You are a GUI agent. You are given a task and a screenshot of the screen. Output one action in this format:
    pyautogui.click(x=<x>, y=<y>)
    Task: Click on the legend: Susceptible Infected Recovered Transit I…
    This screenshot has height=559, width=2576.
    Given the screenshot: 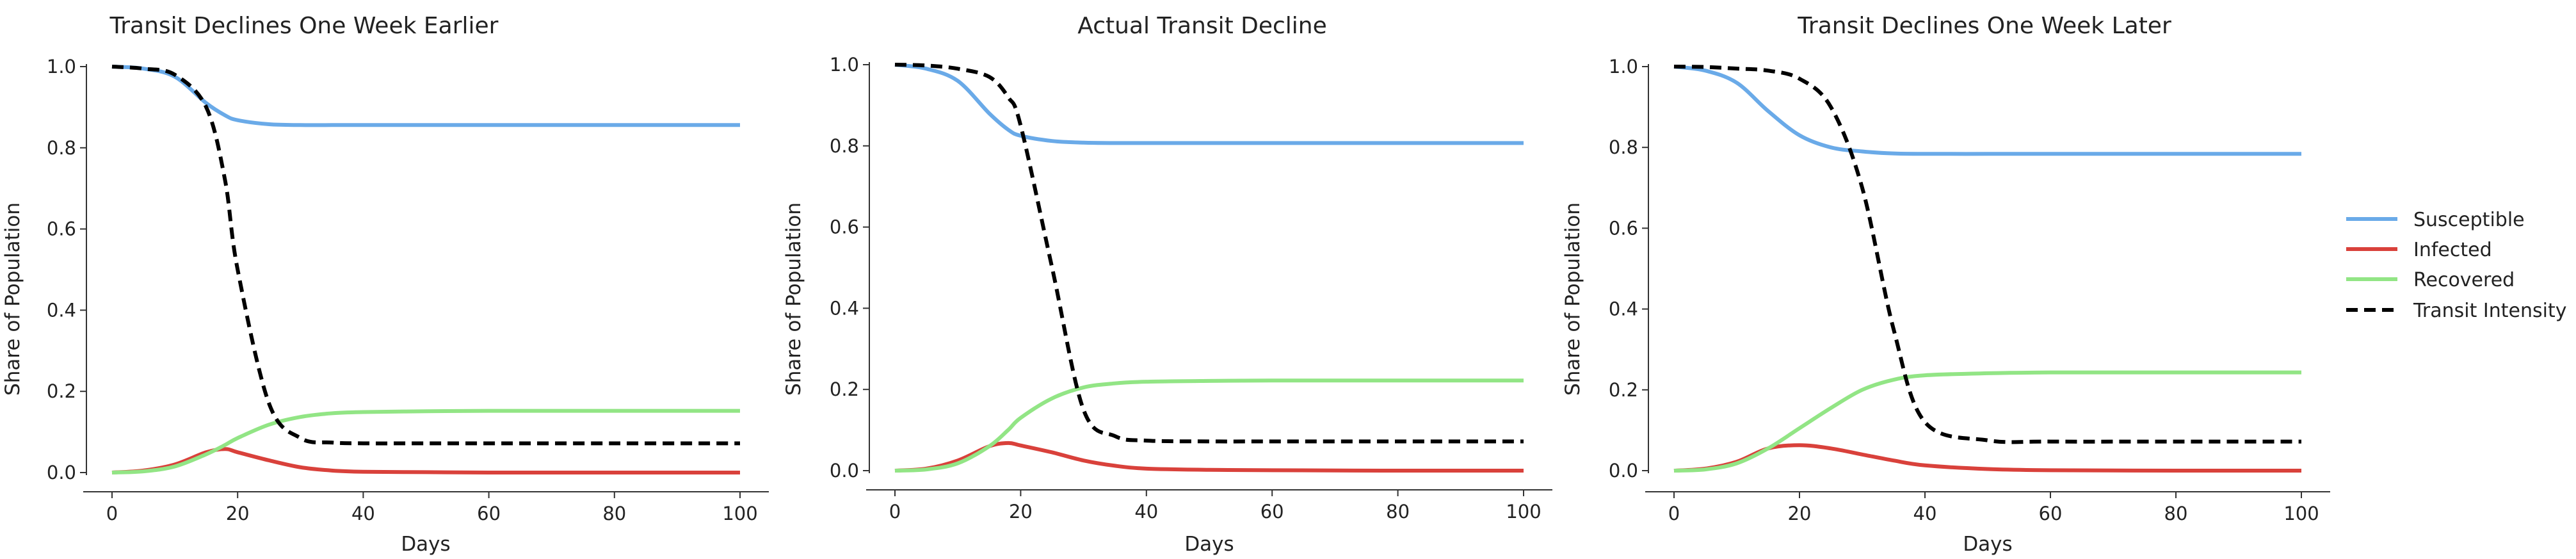 What is the action you would take?
    pyautogui.click(x=2456, y=265)
    